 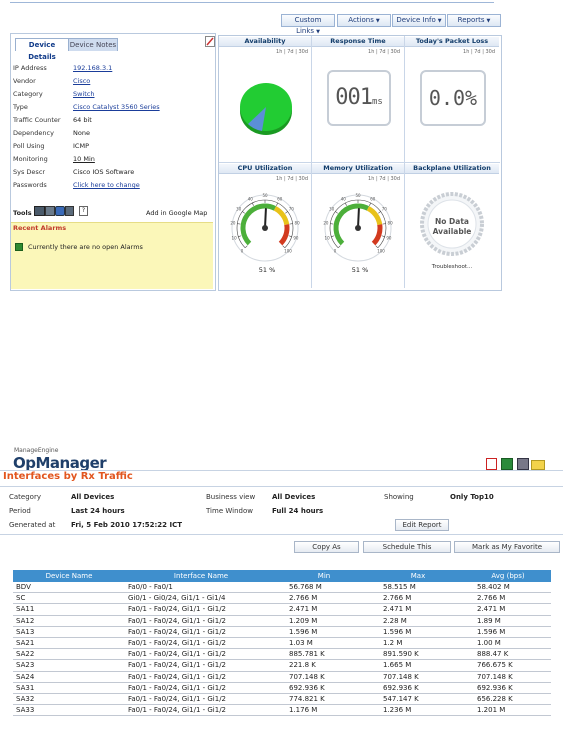 What do you see at coordinates (418, 710) in the screenshot?
I see `cell-max: 1.236 M` at bounding box center [418, 710].